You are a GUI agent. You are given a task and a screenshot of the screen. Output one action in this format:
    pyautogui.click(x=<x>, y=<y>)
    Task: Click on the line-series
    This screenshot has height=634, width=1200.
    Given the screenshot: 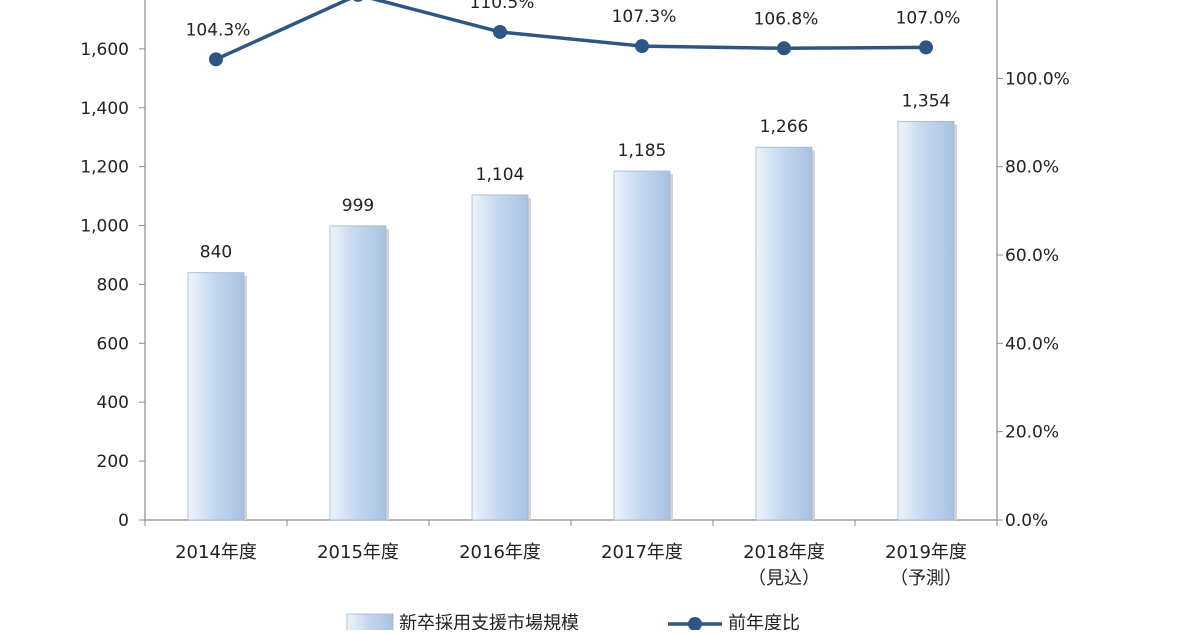 What is the action you would take?
    pyautogui.click(x=571, y=33)
    